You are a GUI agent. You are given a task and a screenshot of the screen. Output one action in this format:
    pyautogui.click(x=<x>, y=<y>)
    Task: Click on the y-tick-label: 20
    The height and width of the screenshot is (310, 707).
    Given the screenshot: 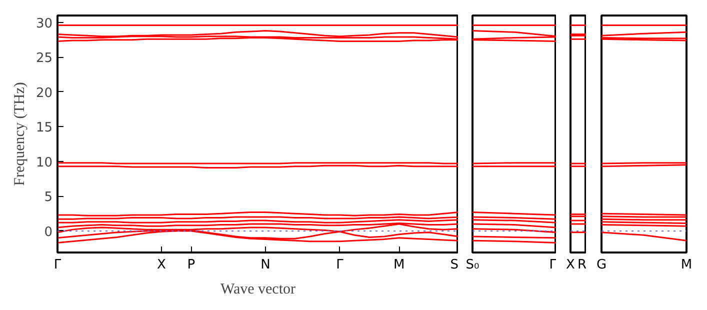 What is the action you would take?
    pyautogui.click(x=44, y=93)
    